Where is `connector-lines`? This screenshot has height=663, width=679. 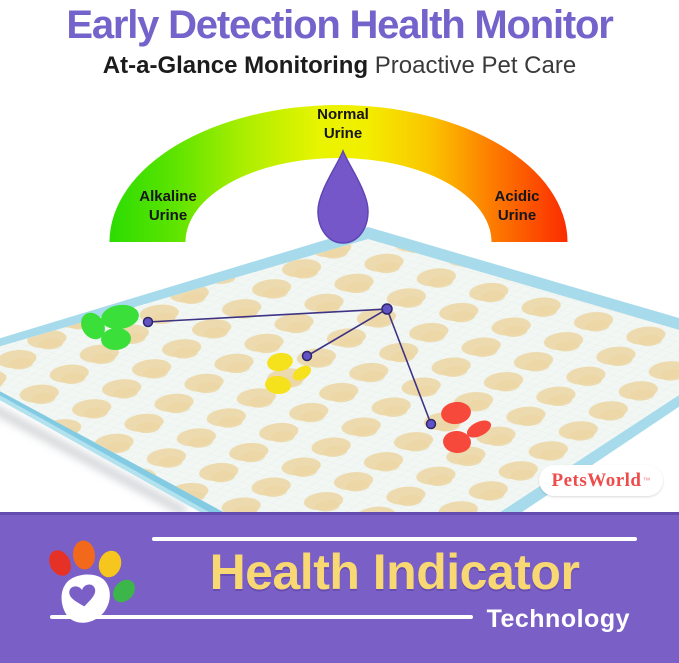 connector-lines is located at coordinates (289, 366).